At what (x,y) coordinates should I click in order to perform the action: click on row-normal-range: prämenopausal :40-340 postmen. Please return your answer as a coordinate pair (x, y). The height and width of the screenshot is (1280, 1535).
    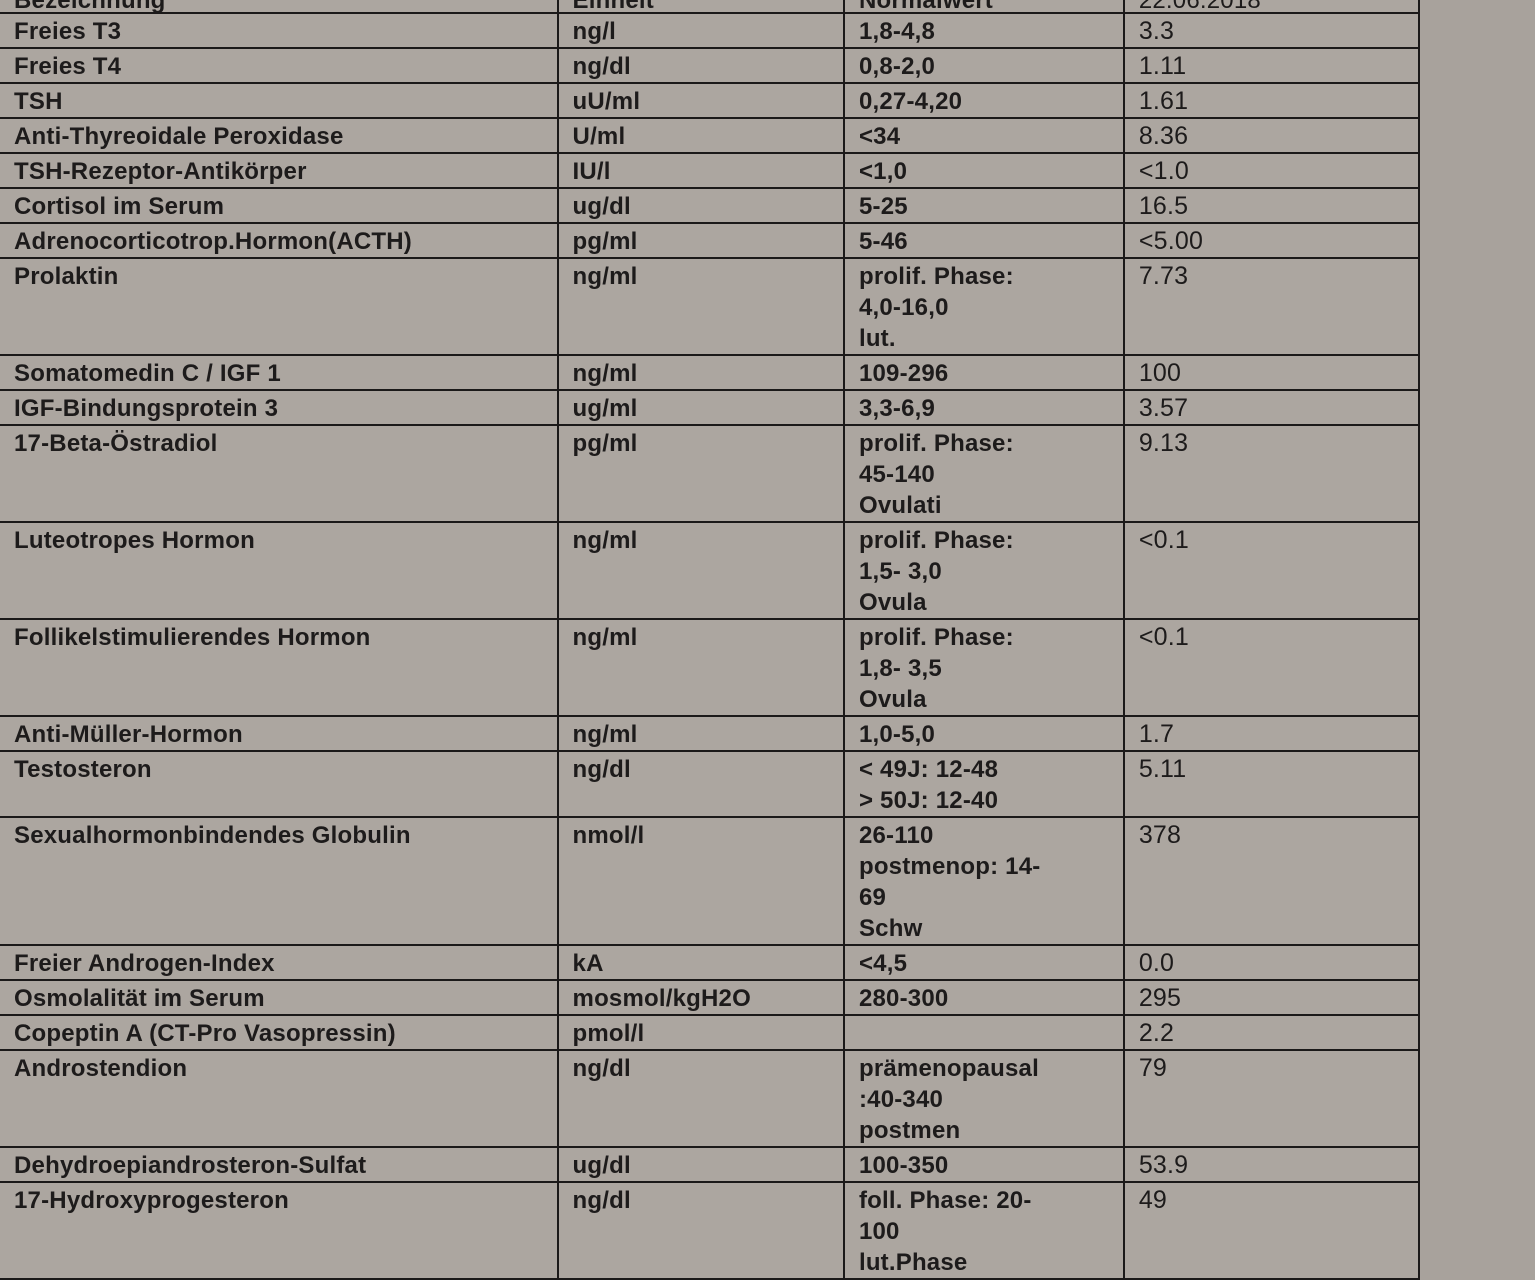
    Looking at the image, I should click on (983, 1098).